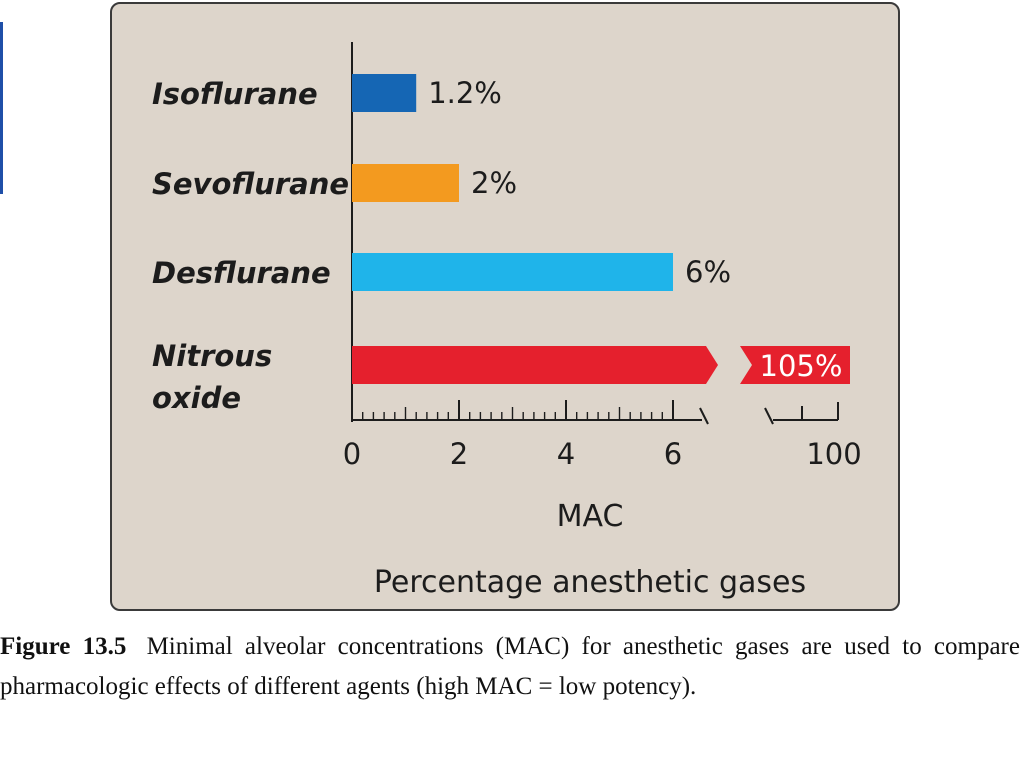 Image resolution: width=1024 pixels, height=768 pixels. I want to click on value-label-desflurane: 6%, so click(708, 272).